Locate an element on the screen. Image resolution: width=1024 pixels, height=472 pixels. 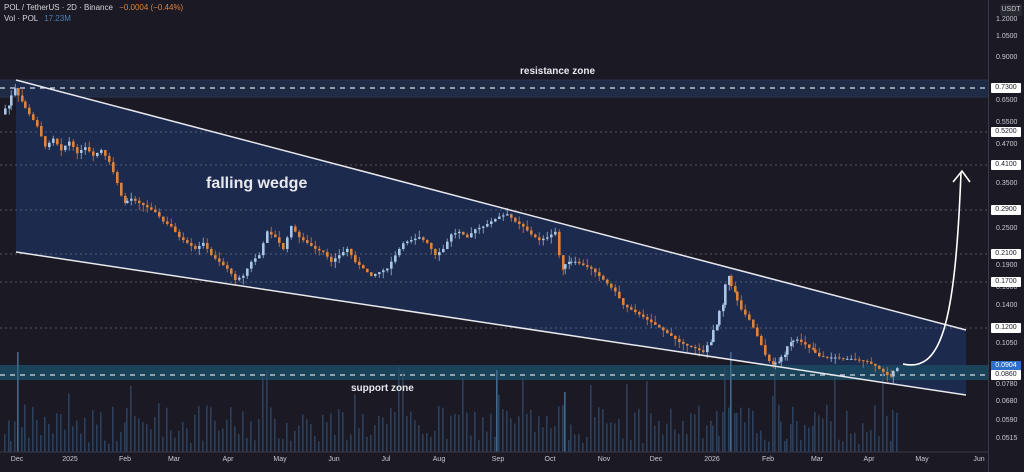
support-zone-label: support zone is located at coordinates (382, 388).